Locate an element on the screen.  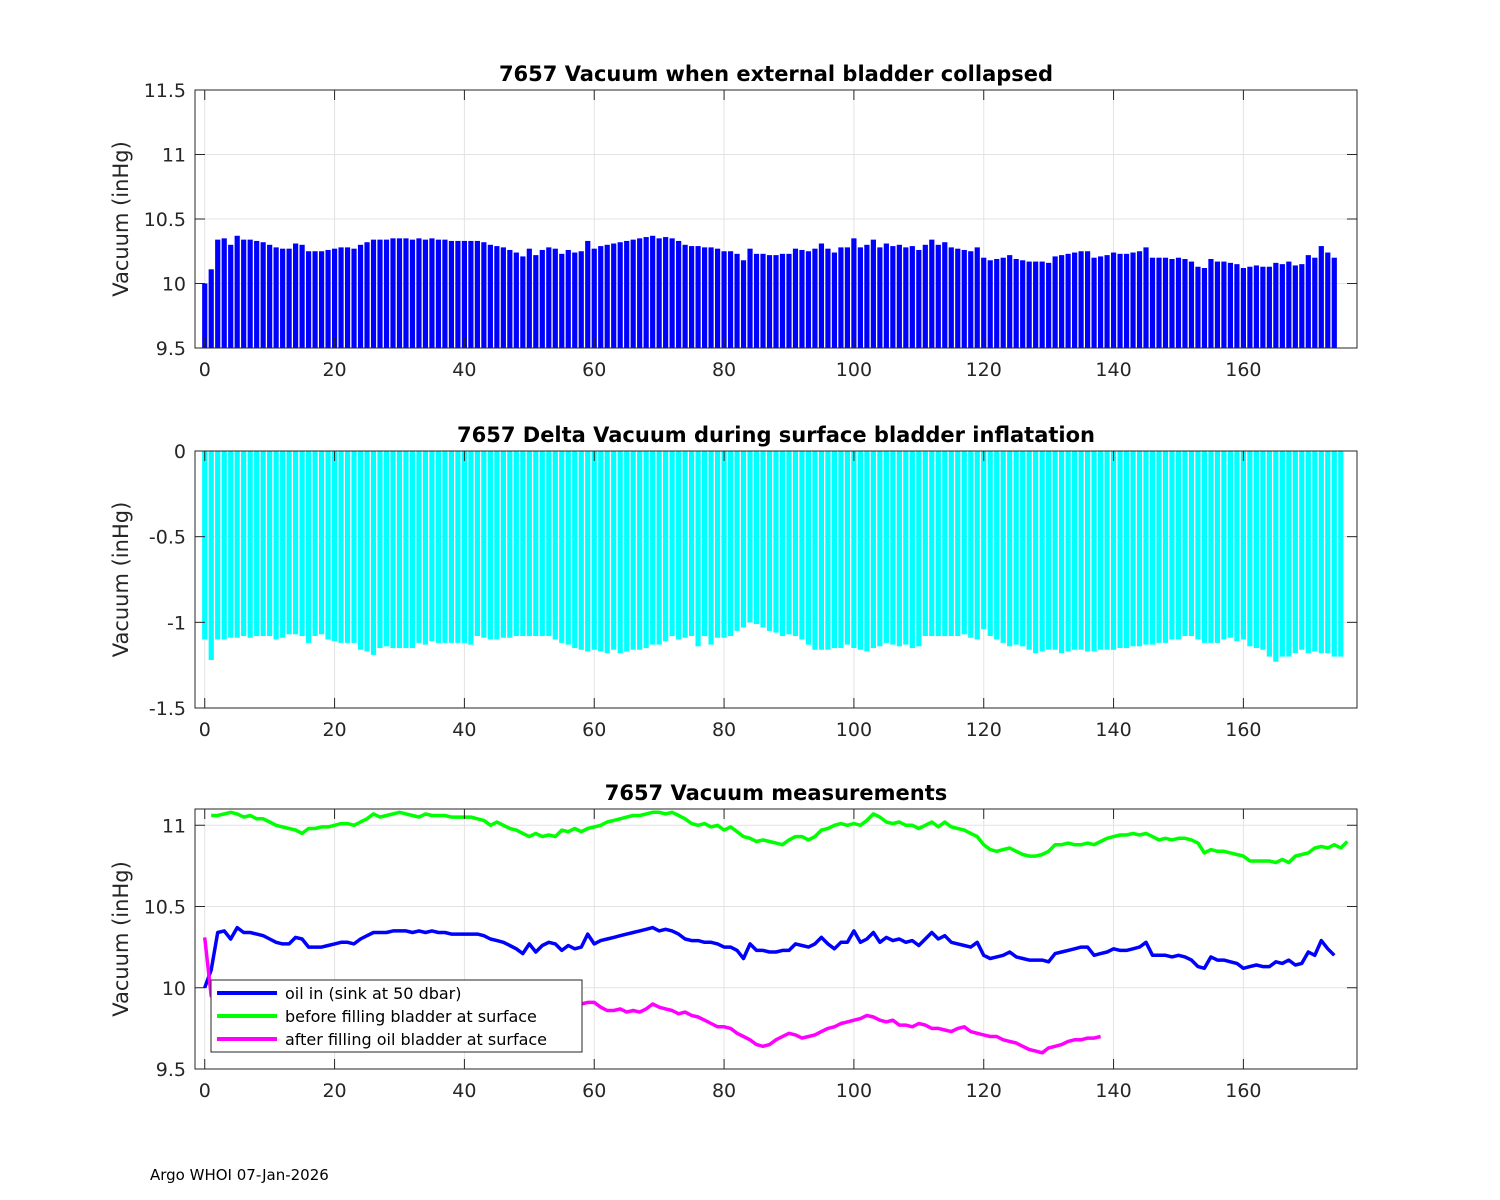
x-tick-label: 20 is located at coordinates (334, 370).